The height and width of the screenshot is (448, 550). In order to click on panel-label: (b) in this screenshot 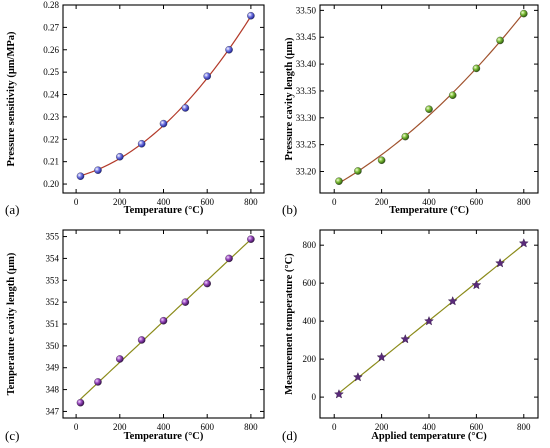, I will do `click(289, 209)`.